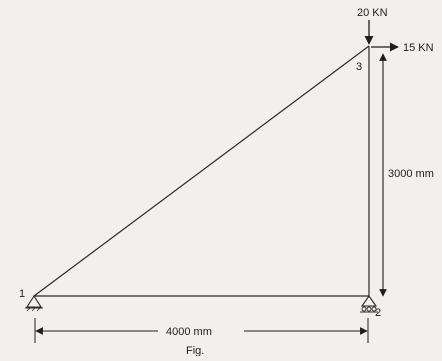 The width and height of the screenshot is (442, 361). What do you see at coordinates (189, 332) in the screenshot?
I see `width-dimension-label: 4000 mm` at bounding box center [189, 332].